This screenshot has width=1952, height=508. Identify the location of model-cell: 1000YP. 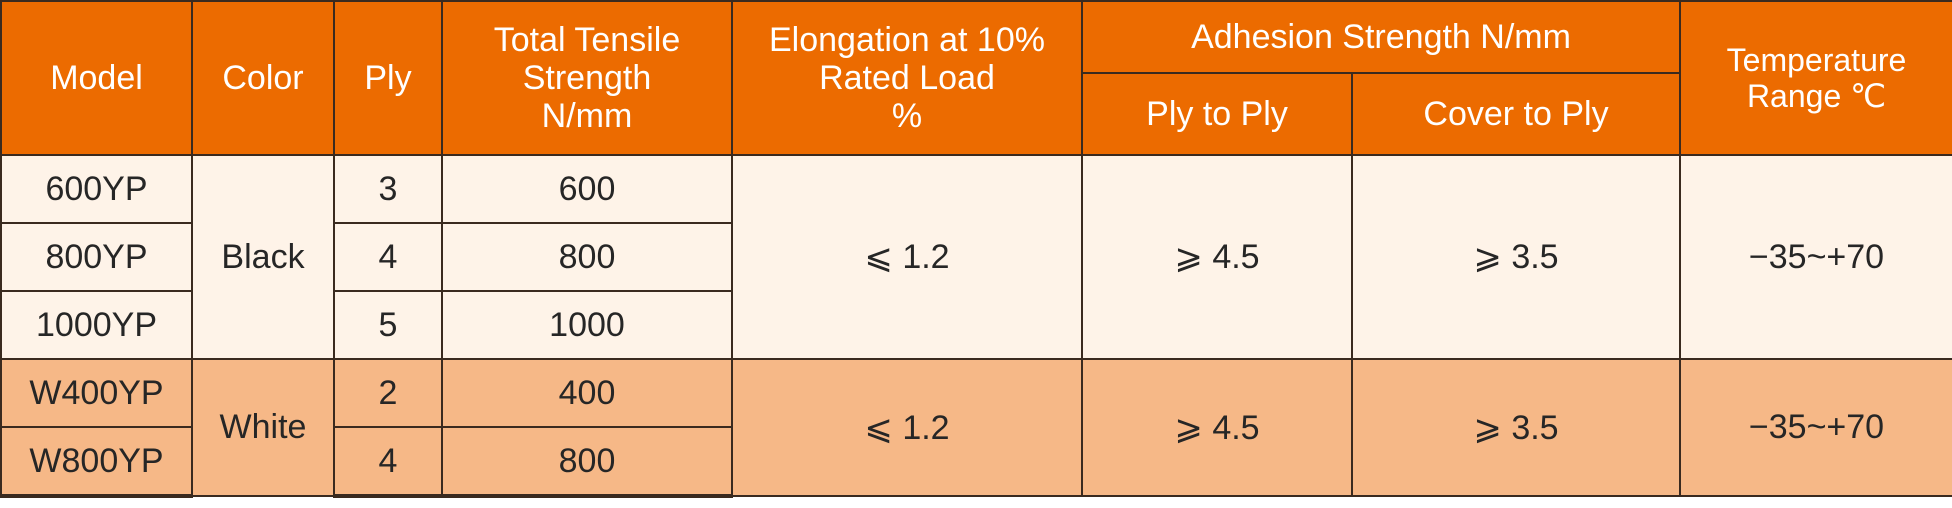
(96, 325).